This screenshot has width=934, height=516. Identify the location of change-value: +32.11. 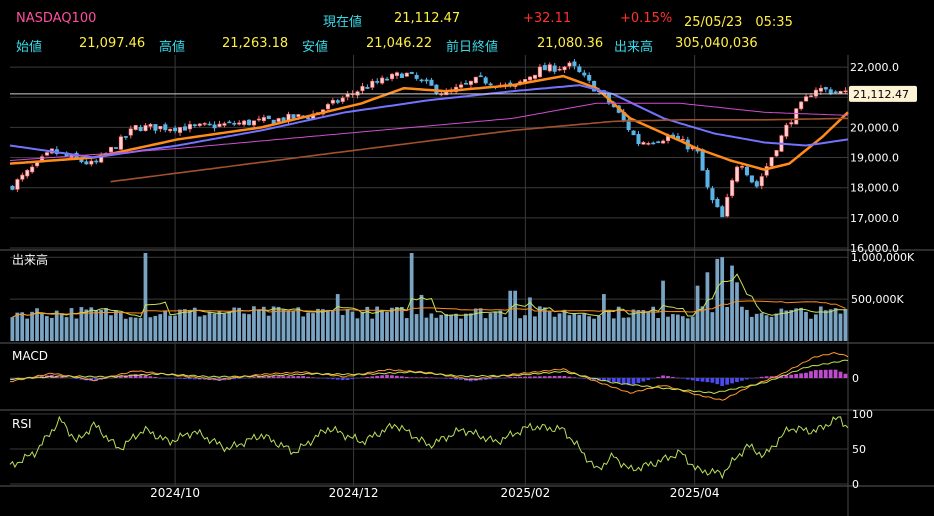
(547, 18).